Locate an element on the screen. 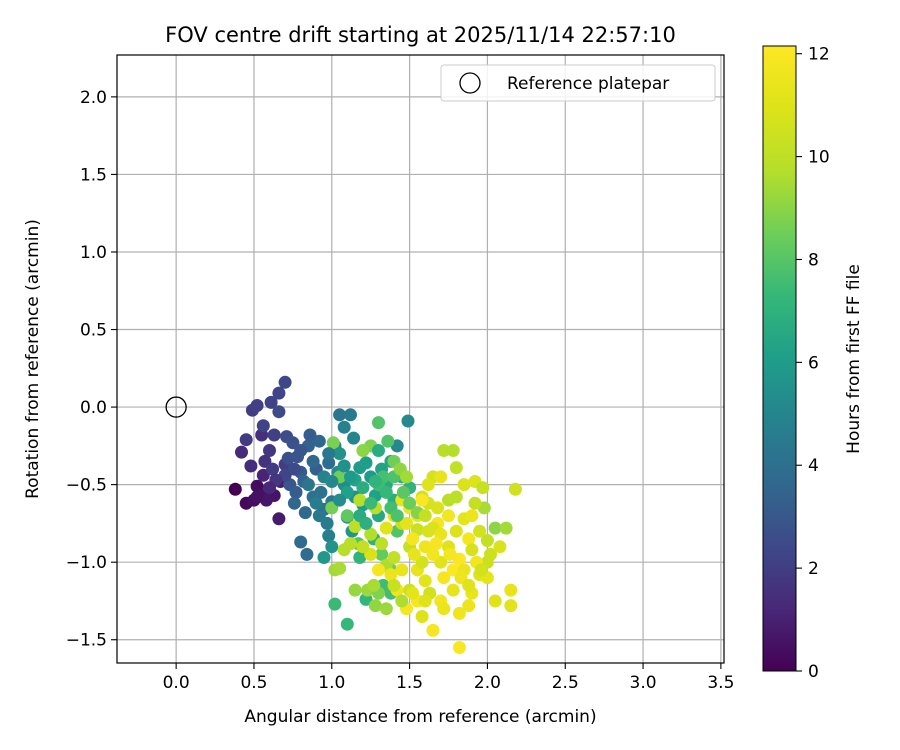  y-axis-label: Rotation from reference (arcmin) is located at coordinates (33, 359).